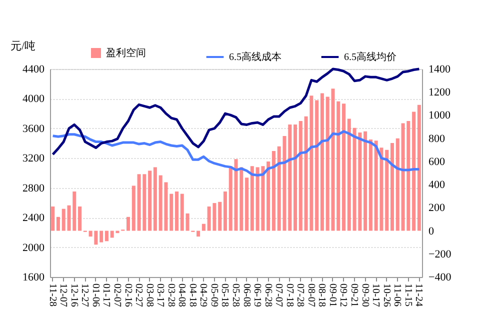  I want to click on x-tick-label: 12-16, so click(74, 295).